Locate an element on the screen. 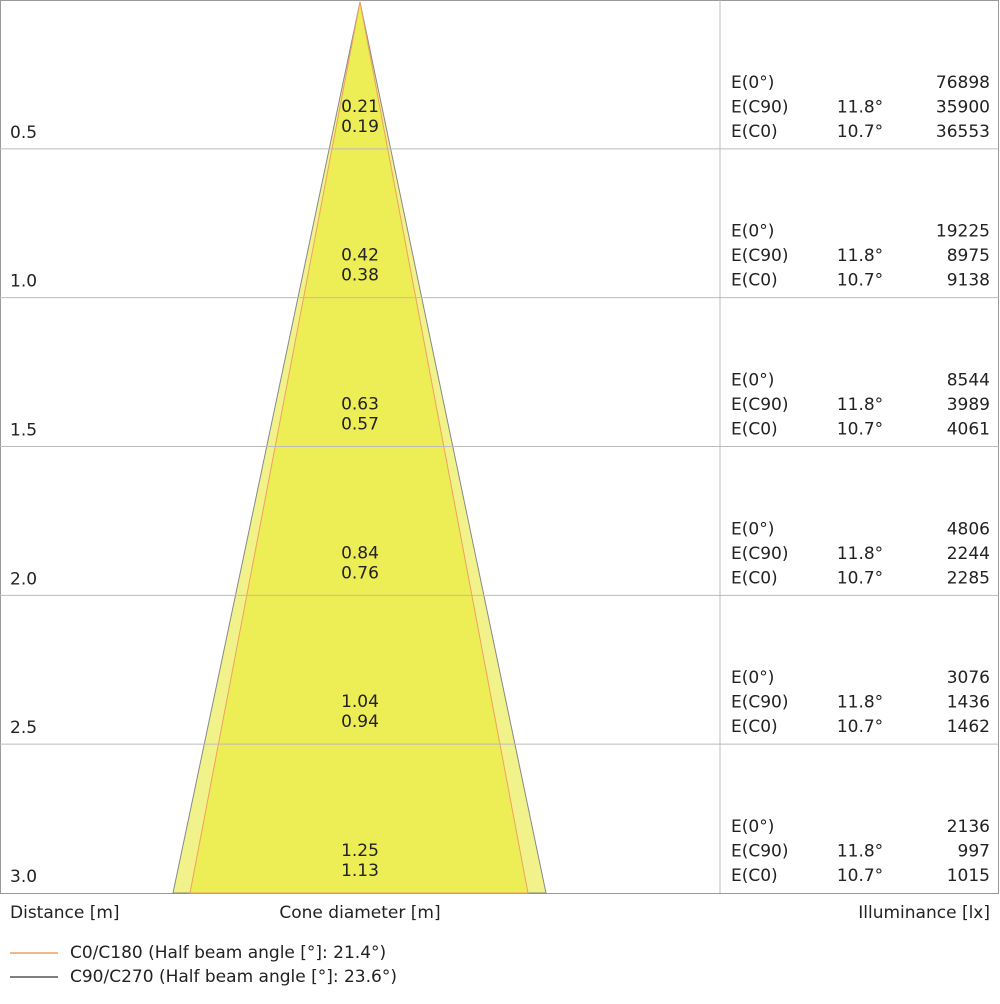 The width and height of the screenshot is (1000, 1004). illuminance-value: 3989 is located at coordinates (968, 405).